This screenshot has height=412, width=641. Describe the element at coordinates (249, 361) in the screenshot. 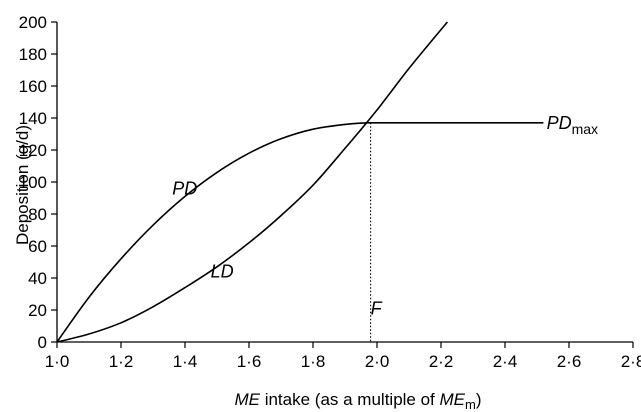

I see `x-tick-label: 1·6` at that location.